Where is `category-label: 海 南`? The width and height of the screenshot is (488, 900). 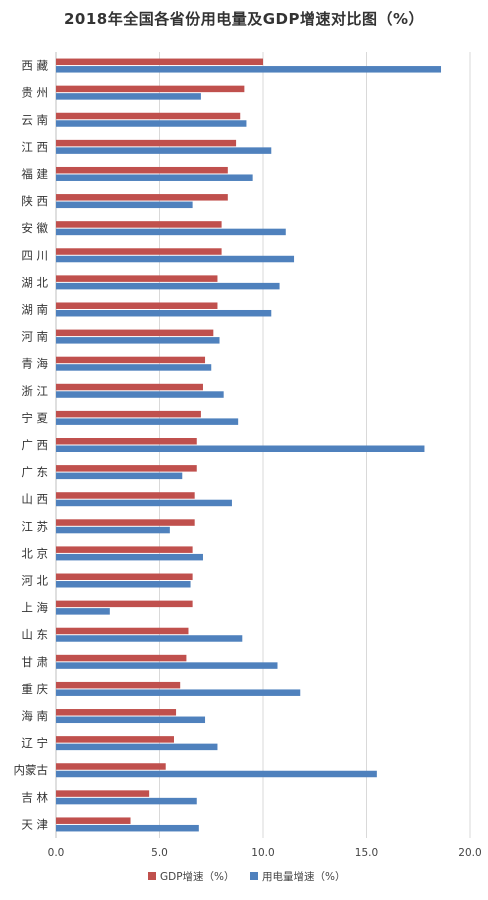
category-label: 海 南 is located at coordinates (34, 716).